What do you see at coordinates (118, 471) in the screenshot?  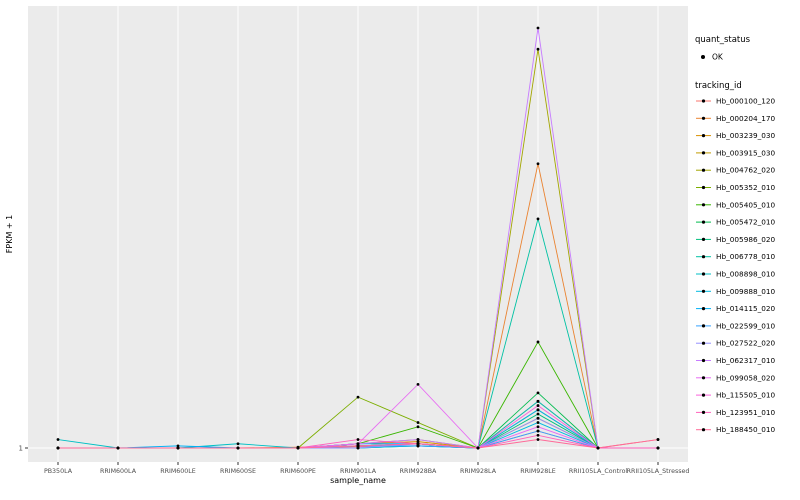 I see `x-tick-label: RRIM600LA` at bounding box center [118, 471].